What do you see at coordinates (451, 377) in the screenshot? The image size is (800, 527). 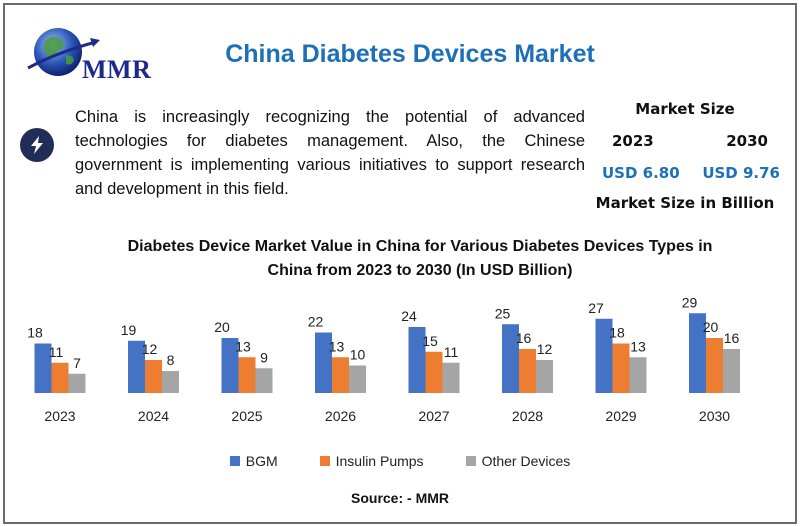 I see `bar-other-devices-2027` at bounding box center [451, 377].